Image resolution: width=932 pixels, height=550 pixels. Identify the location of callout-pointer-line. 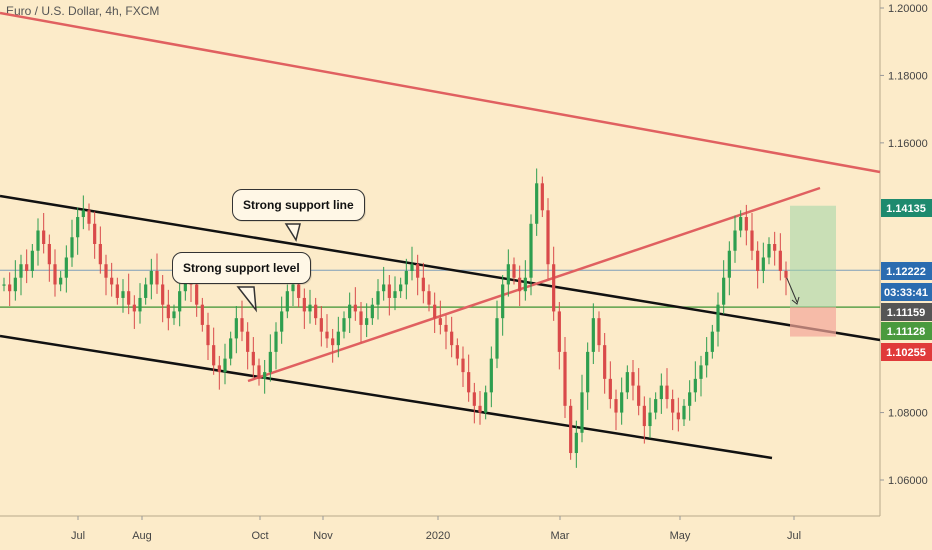
(292, 232).